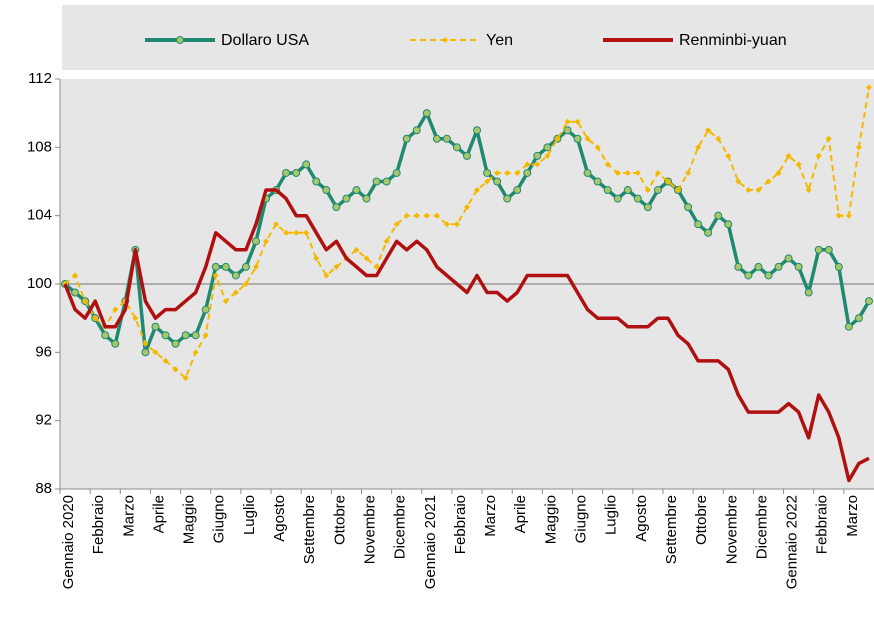  What do you see at coordinates (40, 78) in the screenshot?
I see `y-tick-label: 112` at bounding box center [40, 78].